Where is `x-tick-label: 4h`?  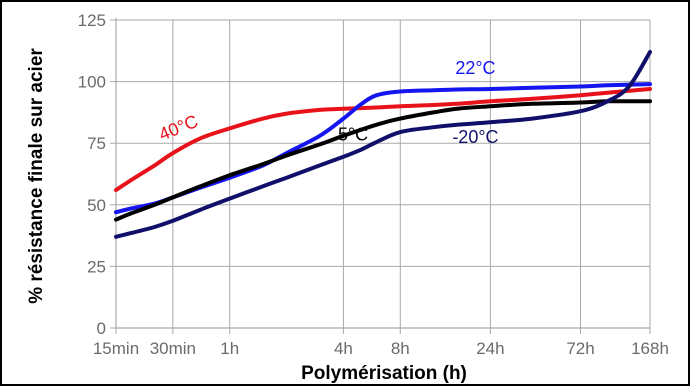
x-tick-label: 4h is located at coordinates (343, 348).